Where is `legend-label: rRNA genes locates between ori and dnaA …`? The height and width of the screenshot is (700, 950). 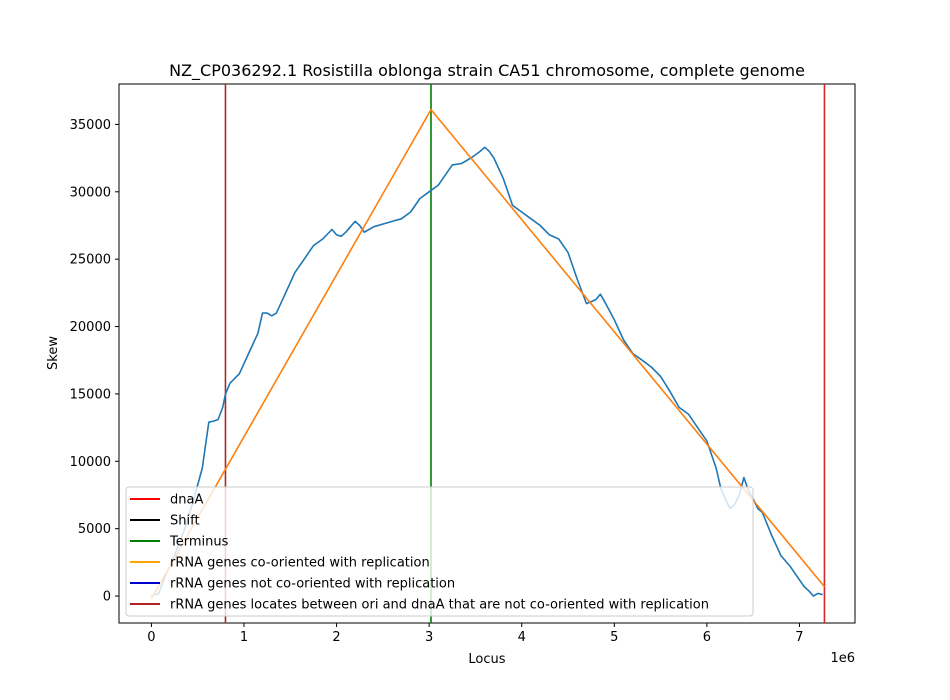 legend-label: rRNA genes locates between ori and dnaA … is located at coordinates (439, 605).